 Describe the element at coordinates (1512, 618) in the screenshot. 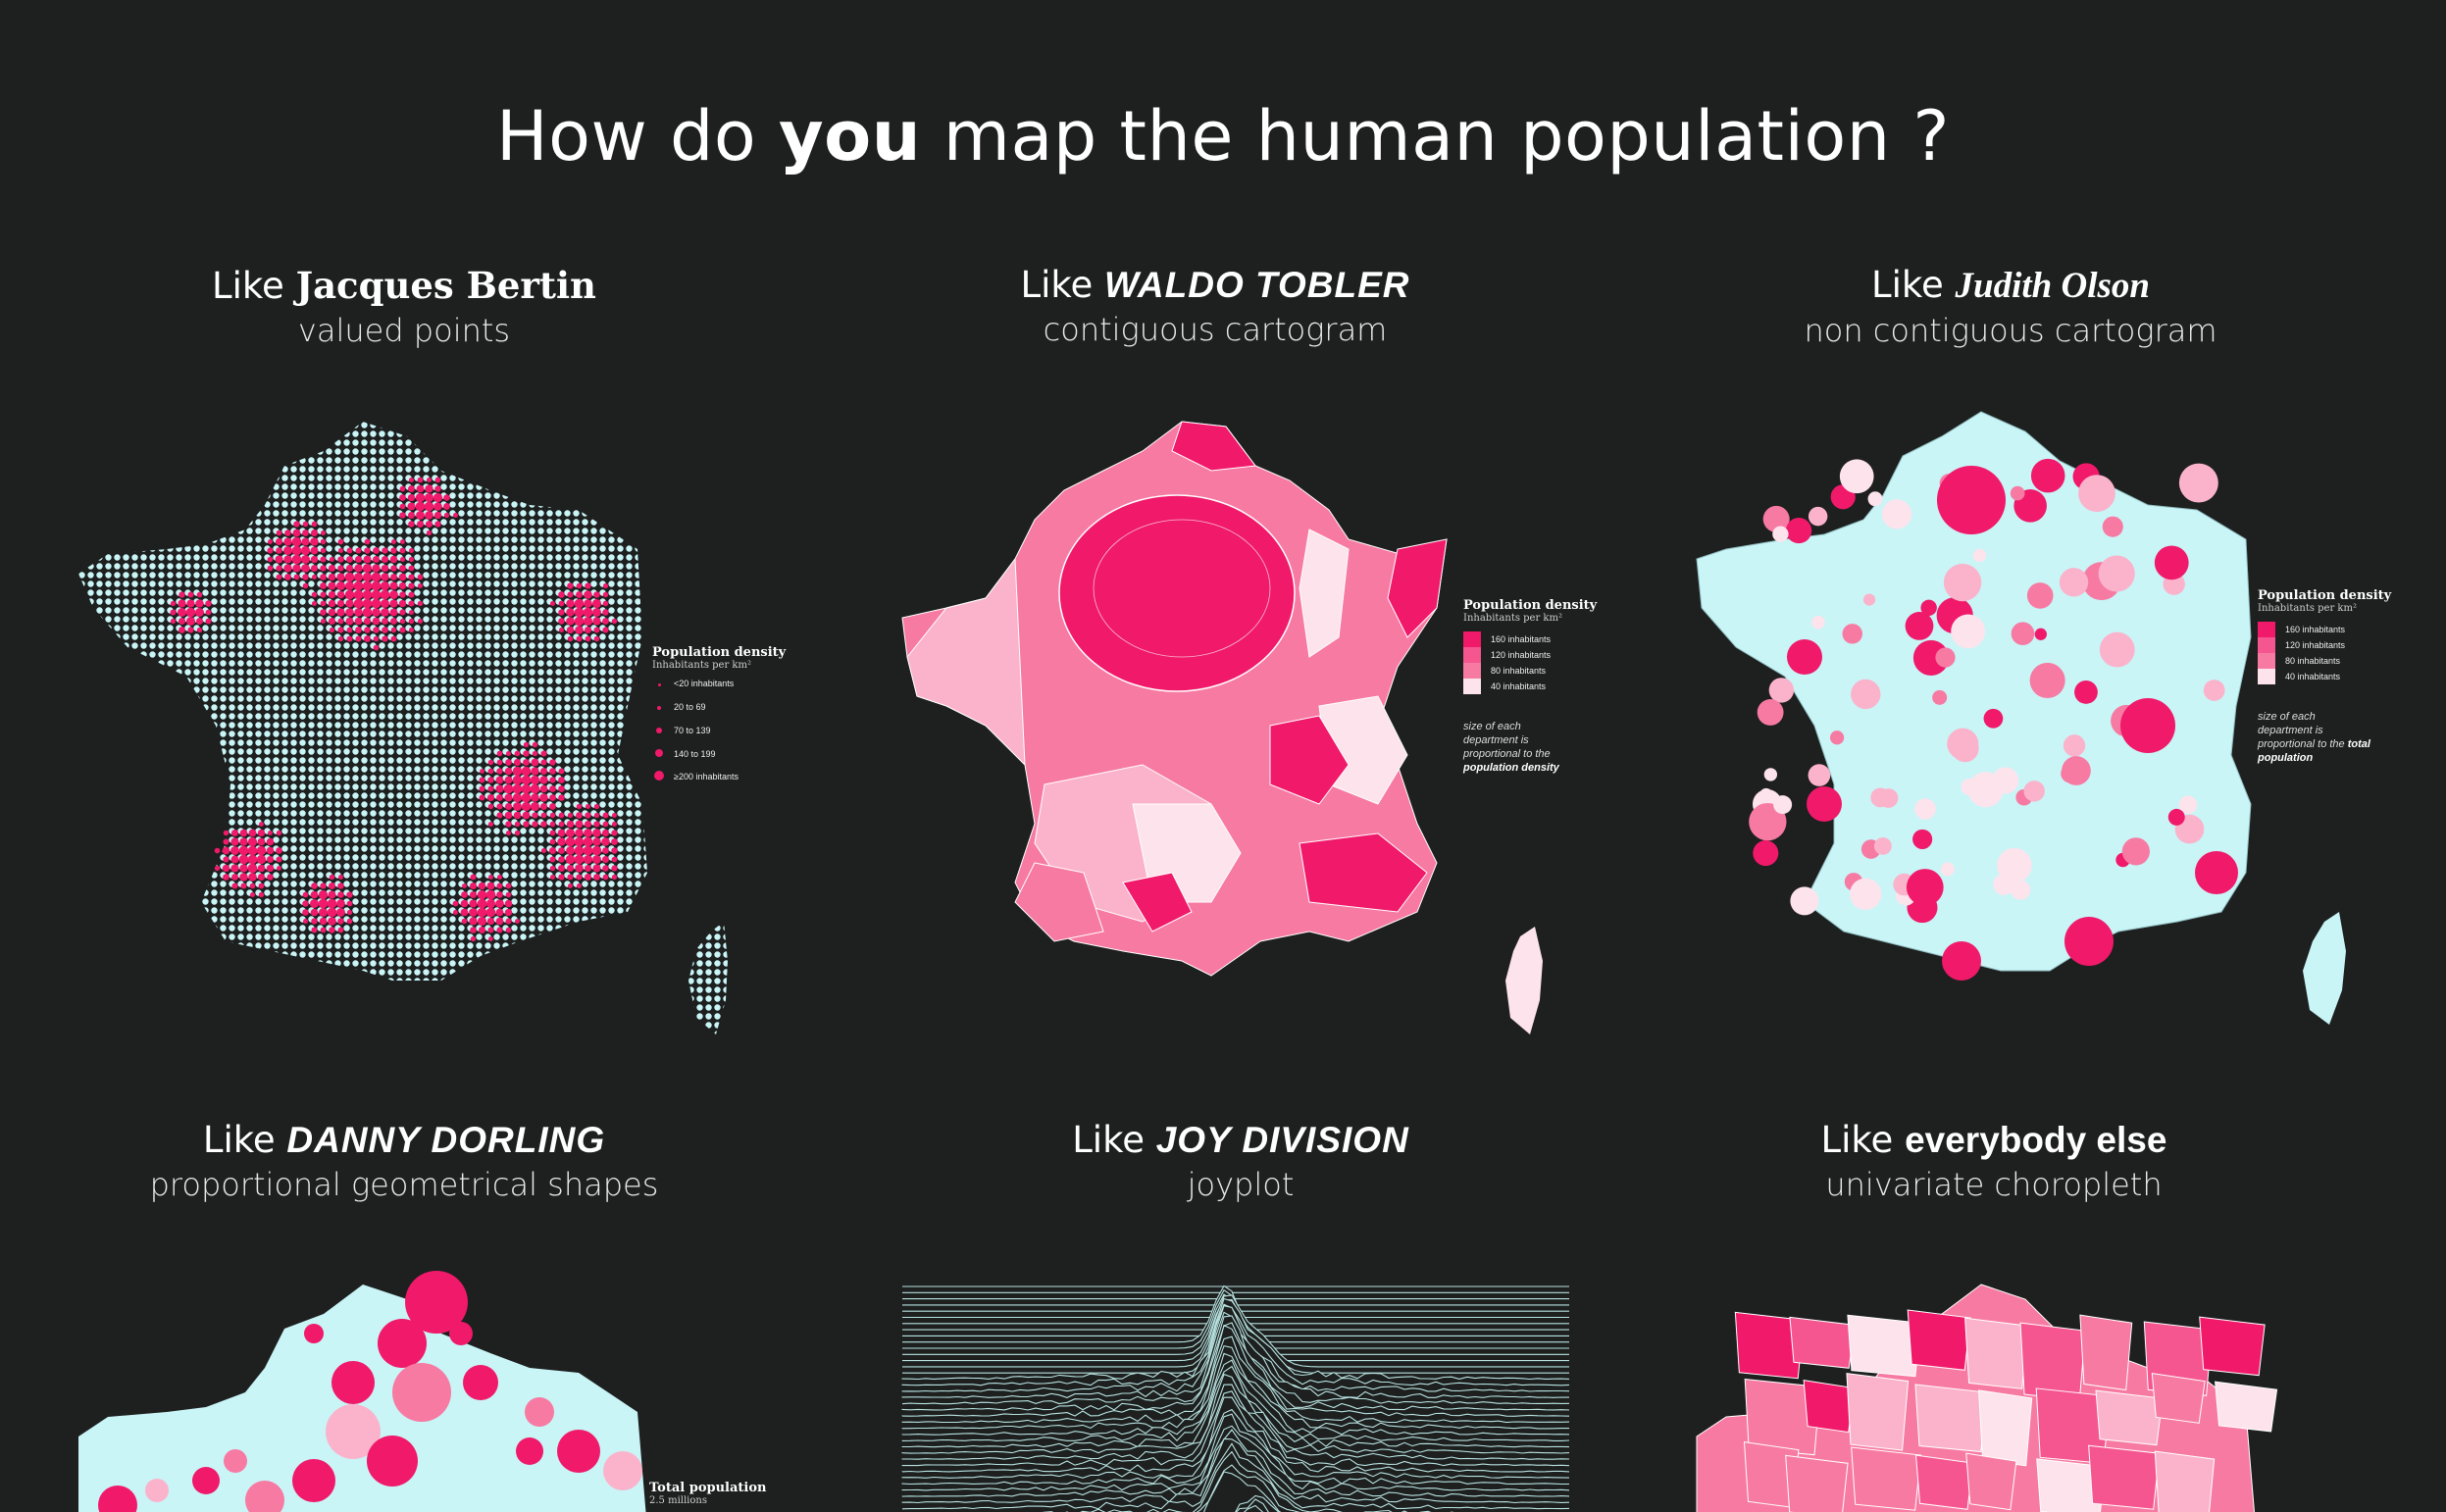

I see `legend-subtitle: Inhabitants per km²` at that location.